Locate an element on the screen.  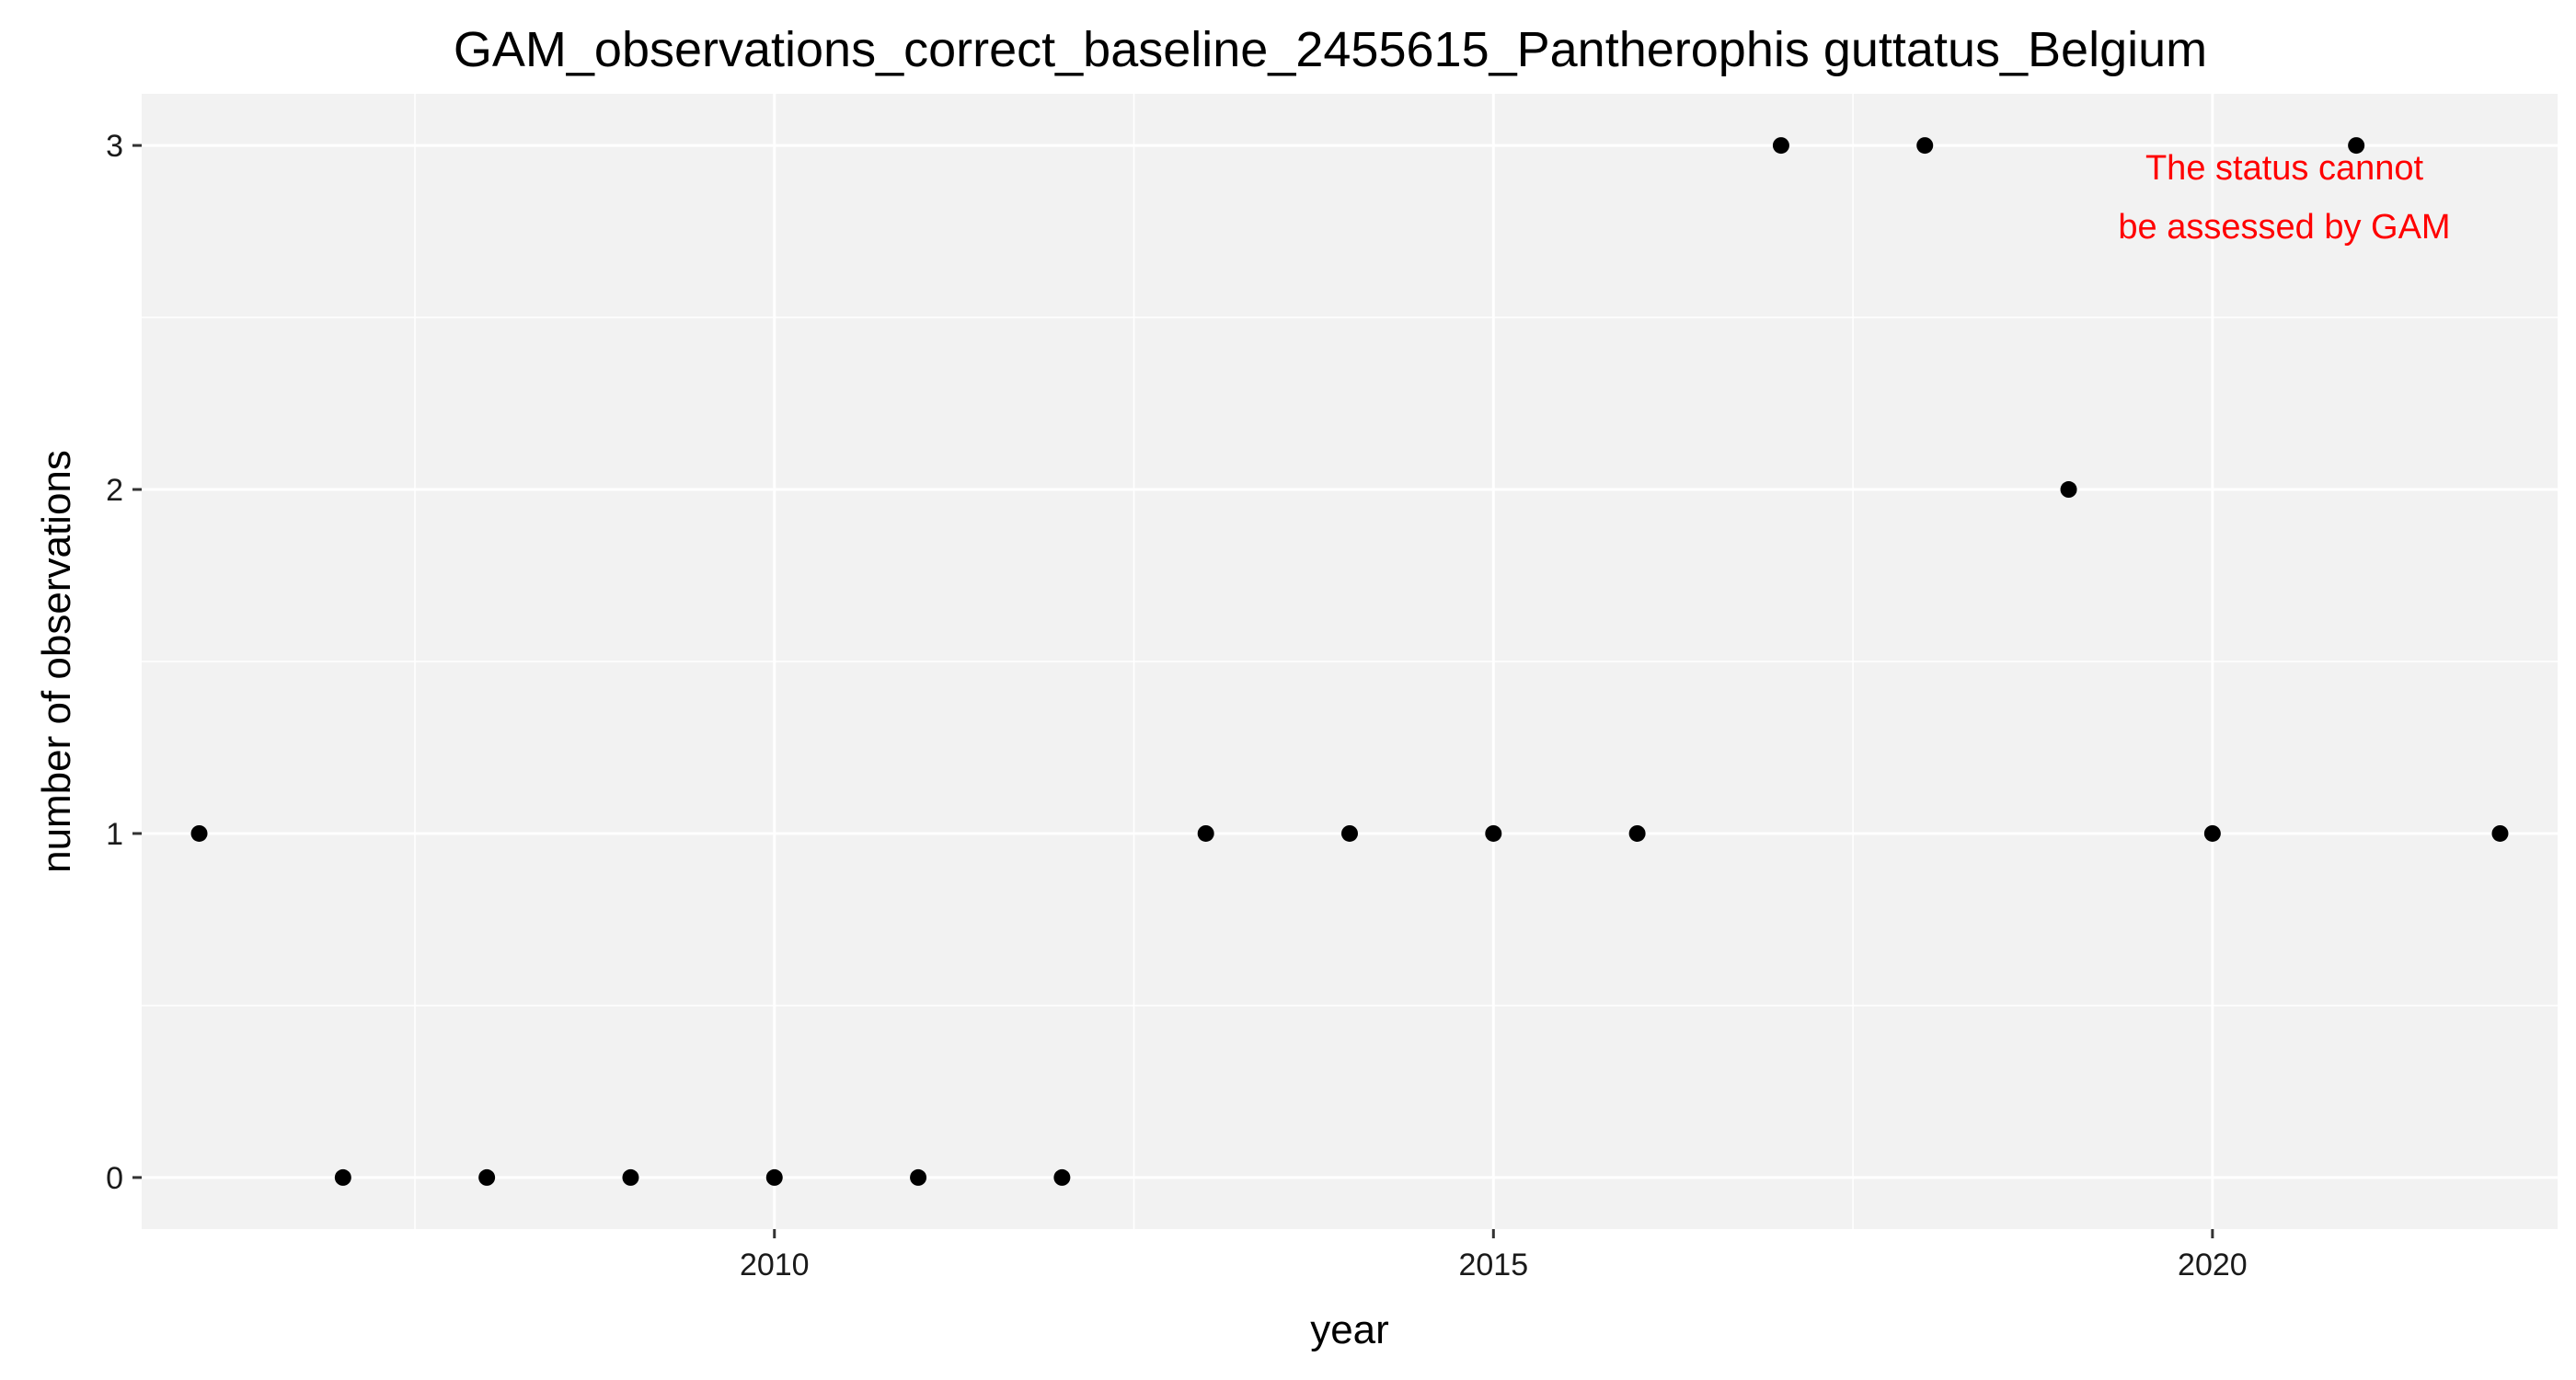
y-tick-label: 1 is located at coordinates (114, 834).